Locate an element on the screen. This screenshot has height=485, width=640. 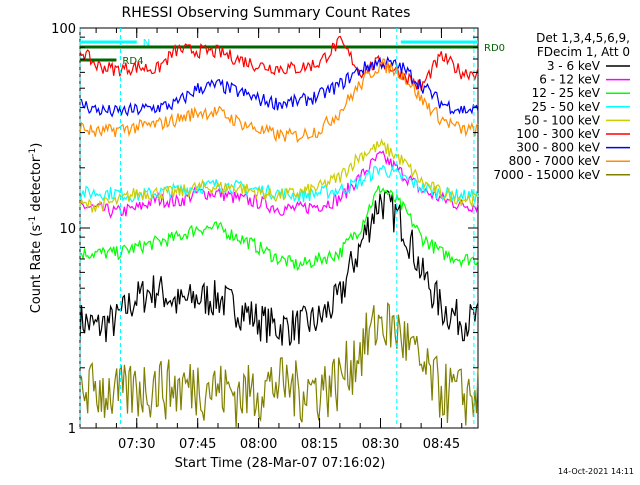
timestamp: 14-Oct-2021 14:11 is located at coordinates (596, 471).